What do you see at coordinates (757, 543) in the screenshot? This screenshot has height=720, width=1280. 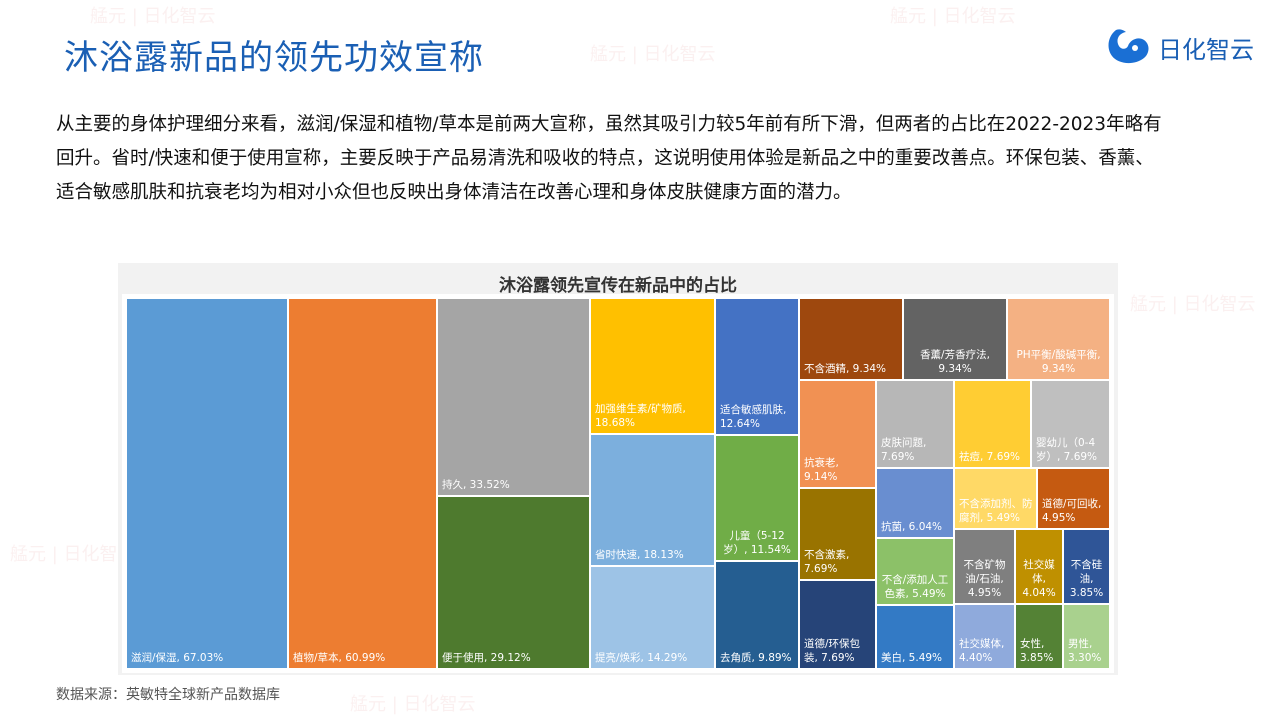 I see `treemap-cell-label: 儿童（5-12岁）, 11.54%` at bounding box center [757, 543].